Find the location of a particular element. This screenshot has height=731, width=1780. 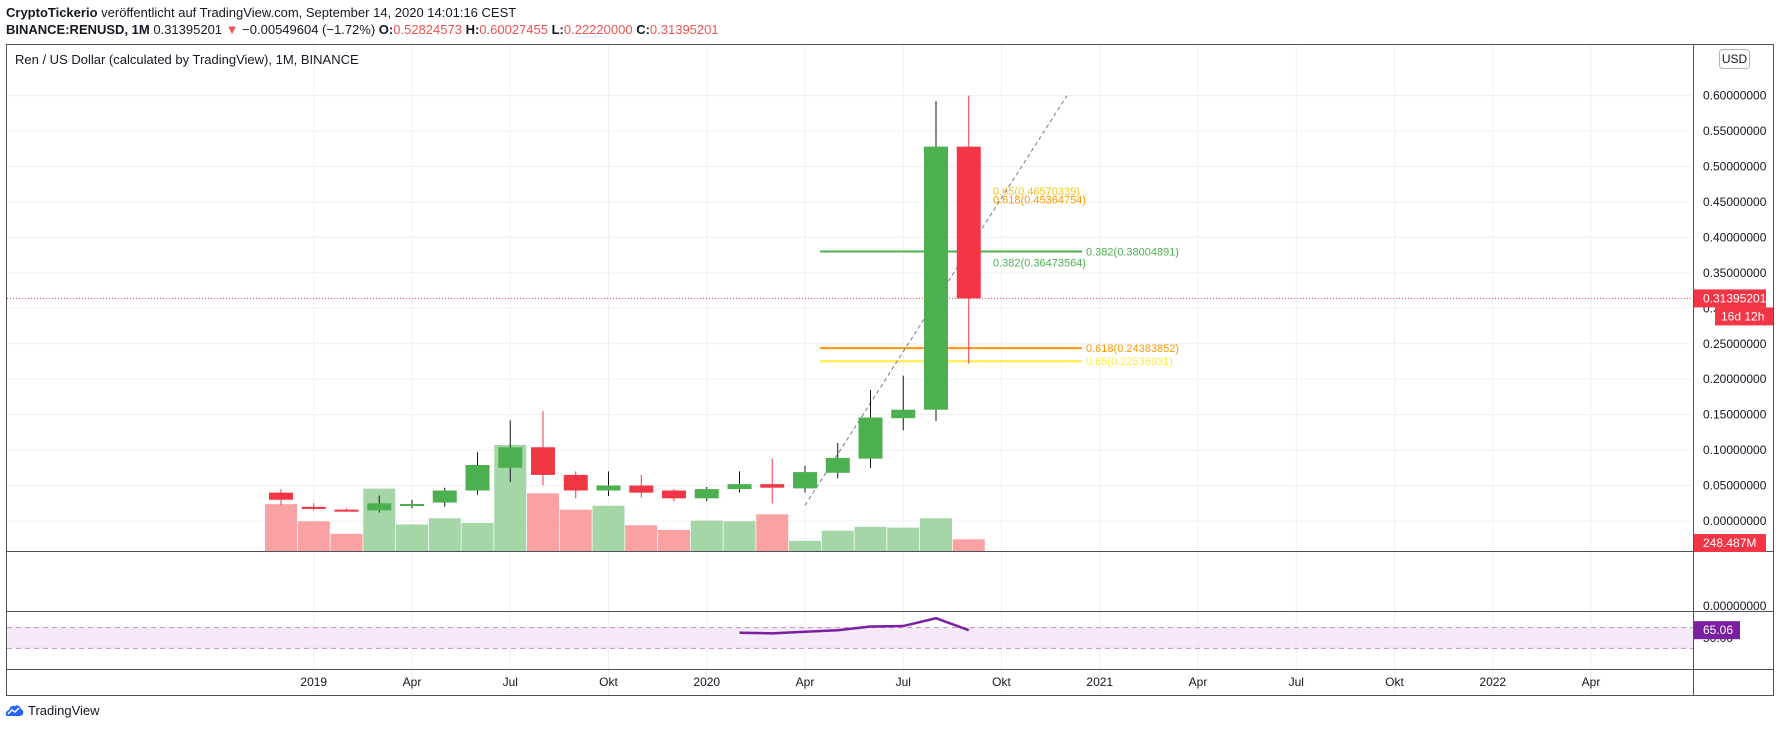

volume-badge is located at coordinates (1730, 543).